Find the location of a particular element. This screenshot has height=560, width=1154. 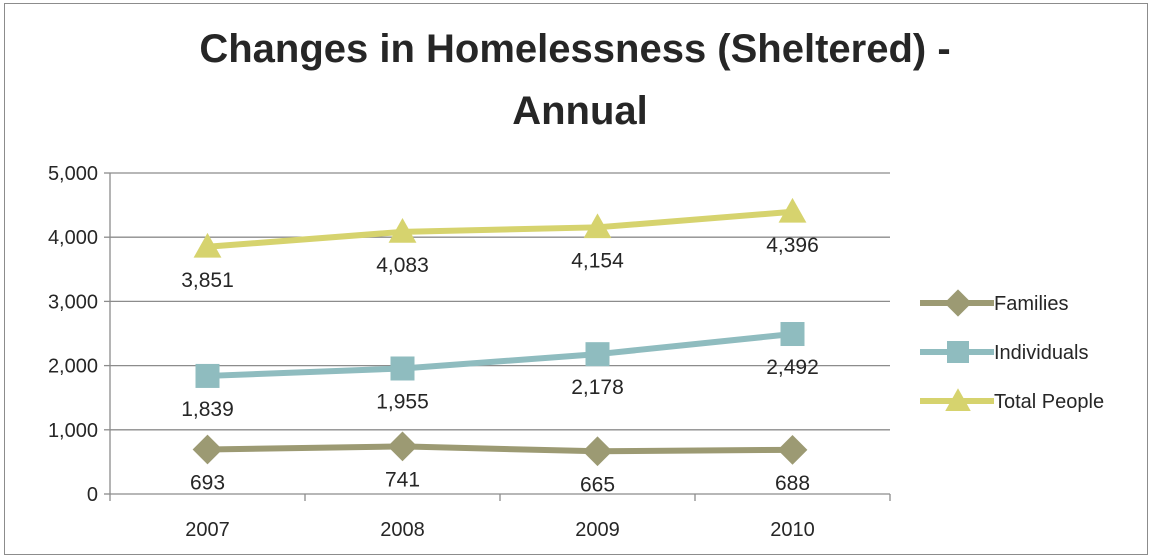

data-label: 4,154 is located at coordinates (597, 260).